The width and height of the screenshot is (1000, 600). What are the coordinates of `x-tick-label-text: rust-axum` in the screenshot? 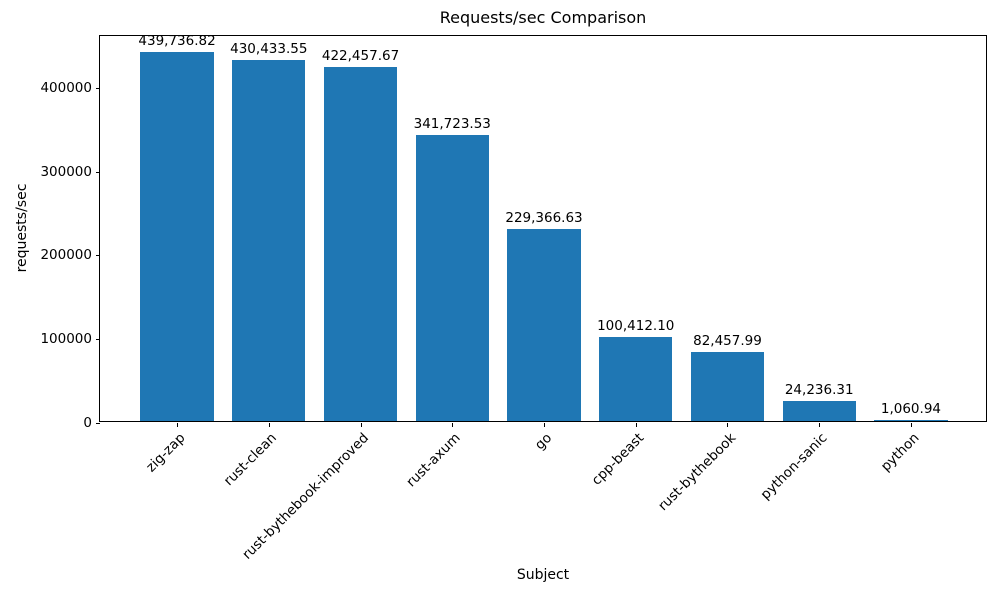 It's located at (433, 460).